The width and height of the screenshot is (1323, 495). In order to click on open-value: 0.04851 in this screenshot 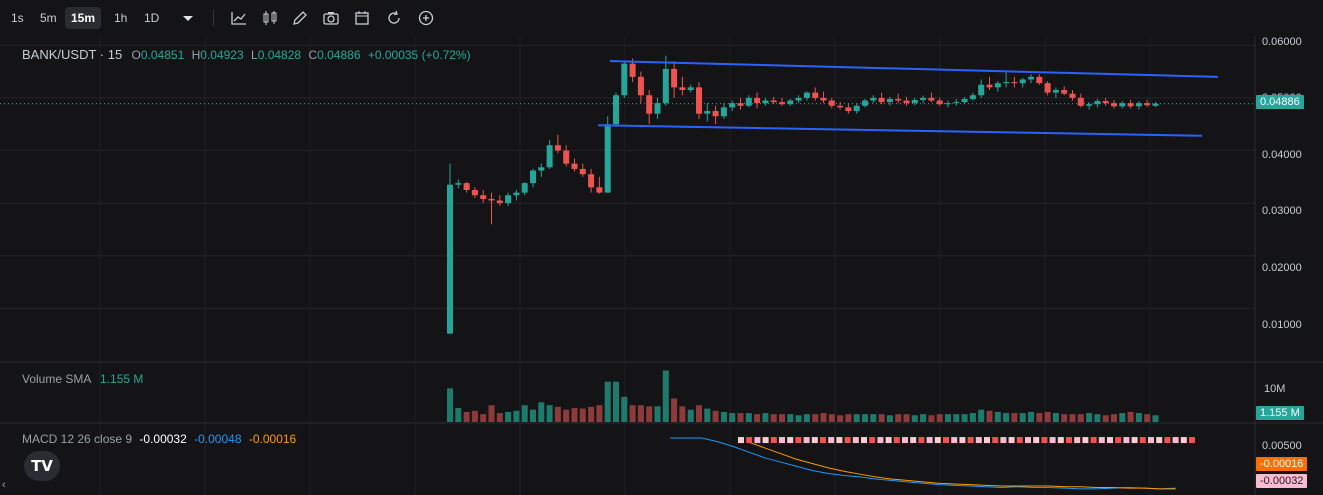, I will do `click(162, 55)`.